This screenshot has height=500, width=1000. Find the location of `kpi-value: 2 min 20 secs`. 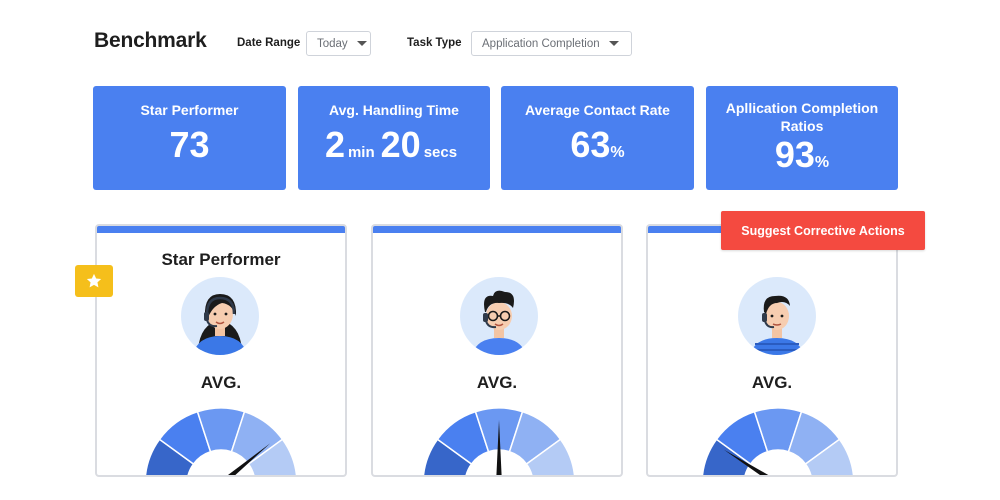

kpi-value: 2 min 20 secs is located at coordinates (394, 149).